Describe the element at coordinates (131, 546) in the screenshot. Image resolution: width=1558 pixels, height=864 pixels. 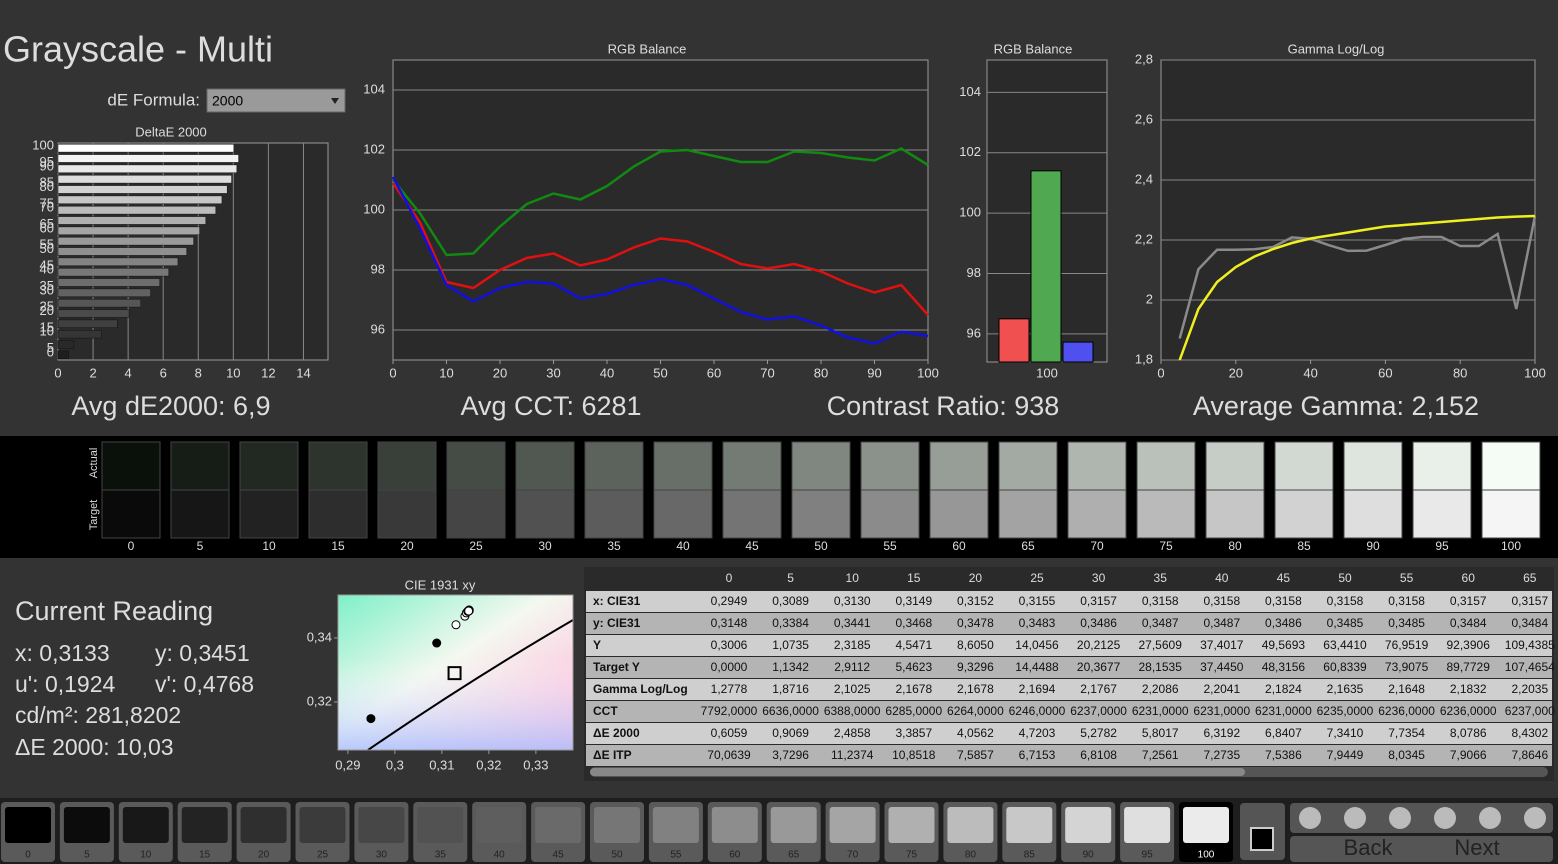
I see `swatch-label: 0` at that location.